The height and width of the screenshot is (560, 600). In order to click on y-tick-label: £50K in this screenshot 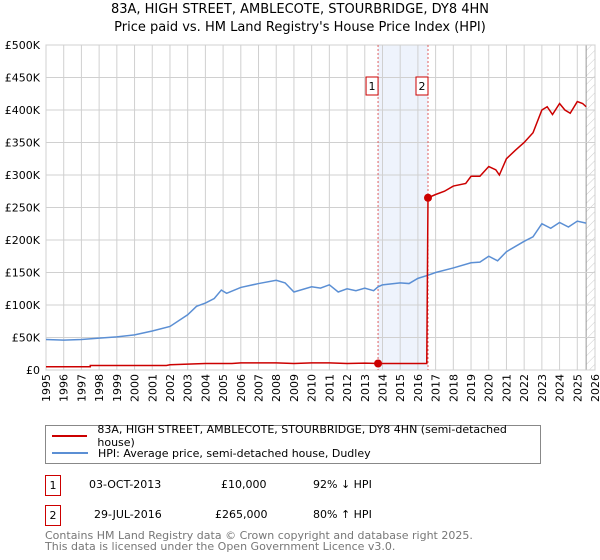, I will do `click(26, 338)`.